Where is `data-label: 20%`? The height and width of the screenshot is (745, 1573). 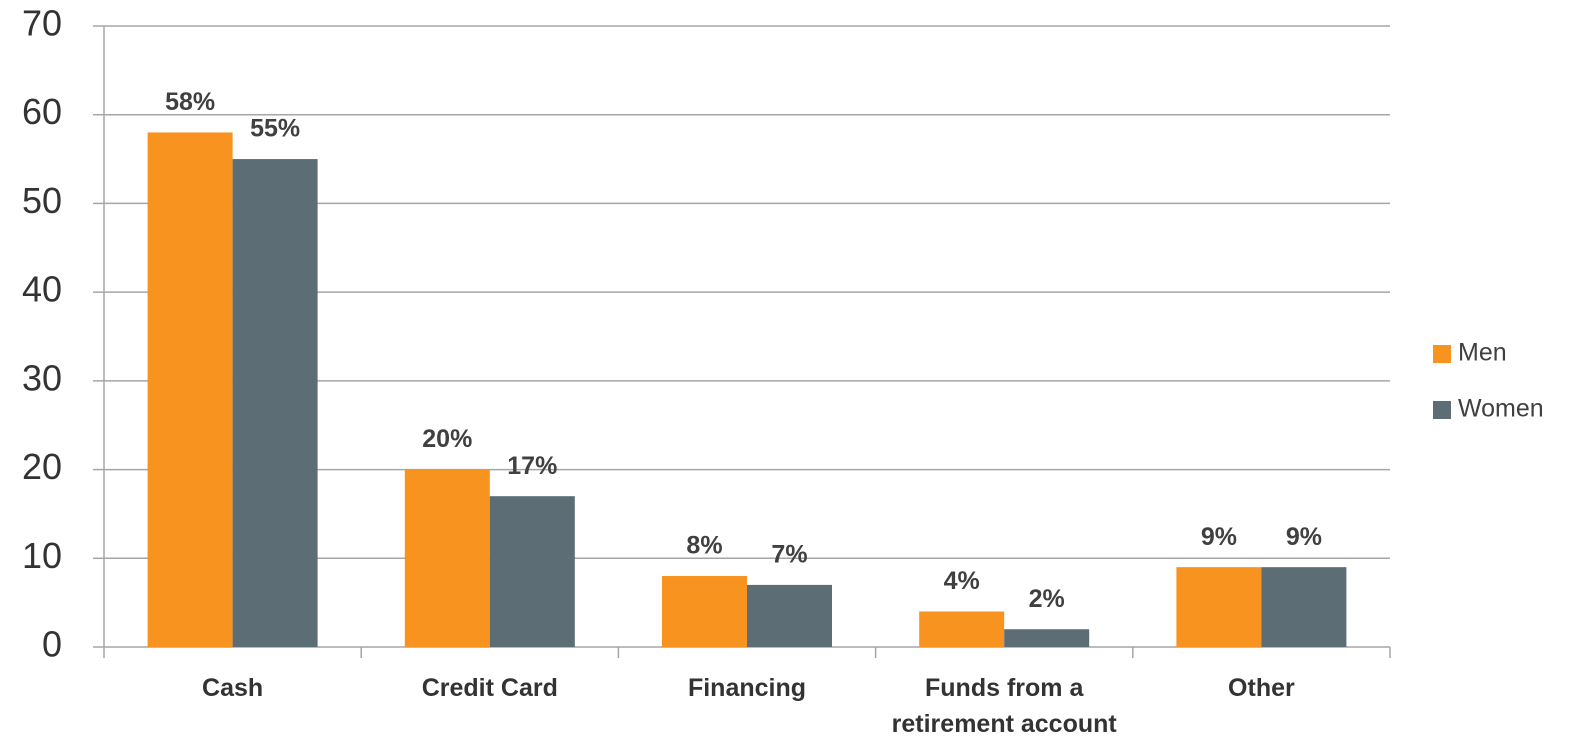
data-label: 20% is located at coordinates (447, 439).